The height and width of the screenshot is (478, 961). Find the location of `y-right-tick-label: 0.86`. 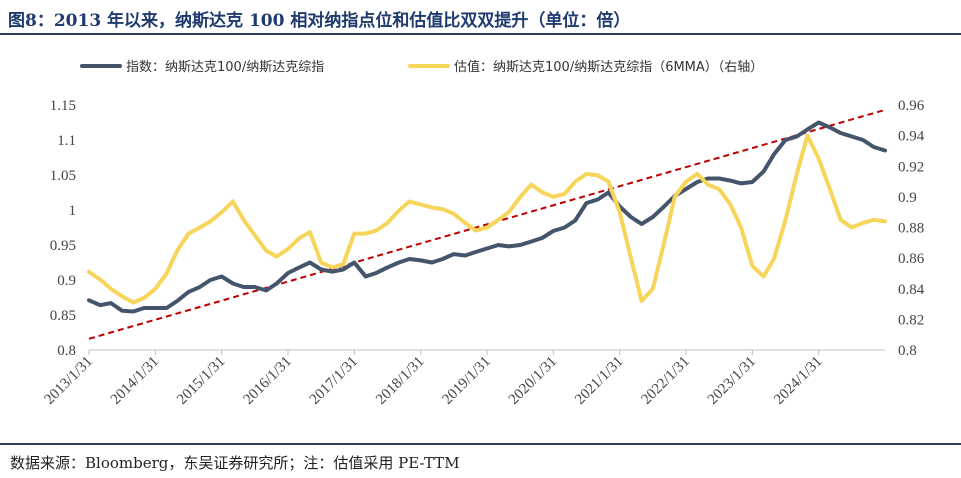

y-right-tick-label: 0.86 is located at coordinates (911, 259).